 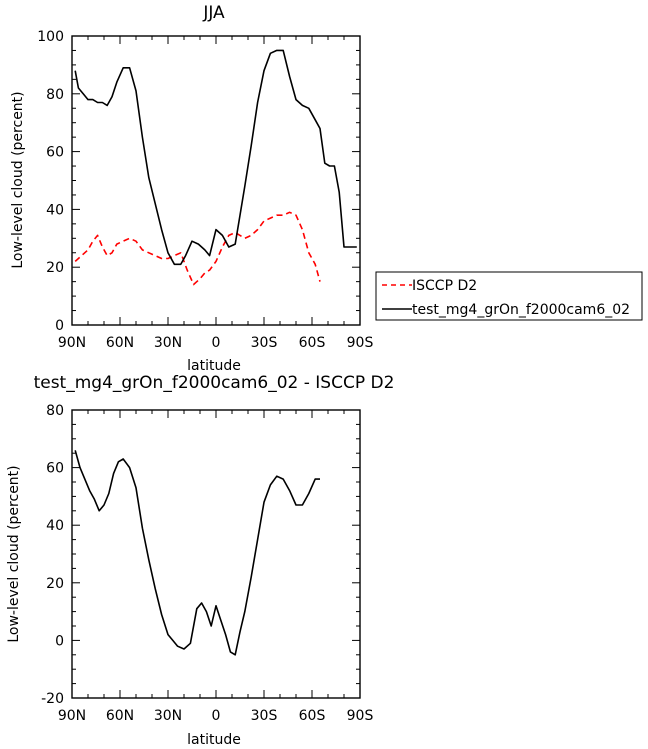 I want to click on series-line-model, so click(x=215, y=157).